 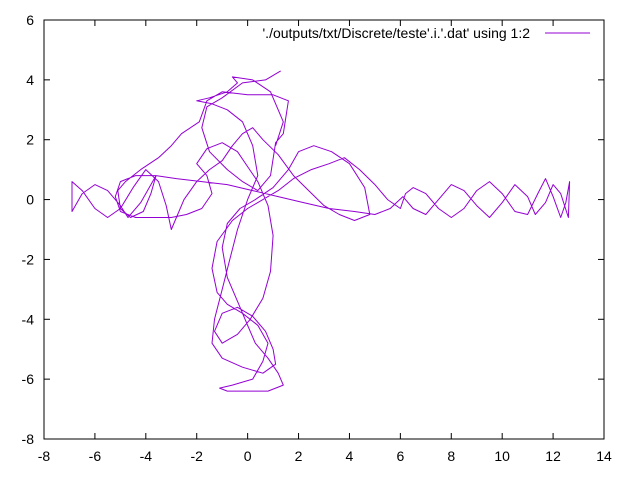 What do you see at coordinates (502, 456) in the screenshot?
I see `x-tick-label: 10` at bounding box center [502, 456].